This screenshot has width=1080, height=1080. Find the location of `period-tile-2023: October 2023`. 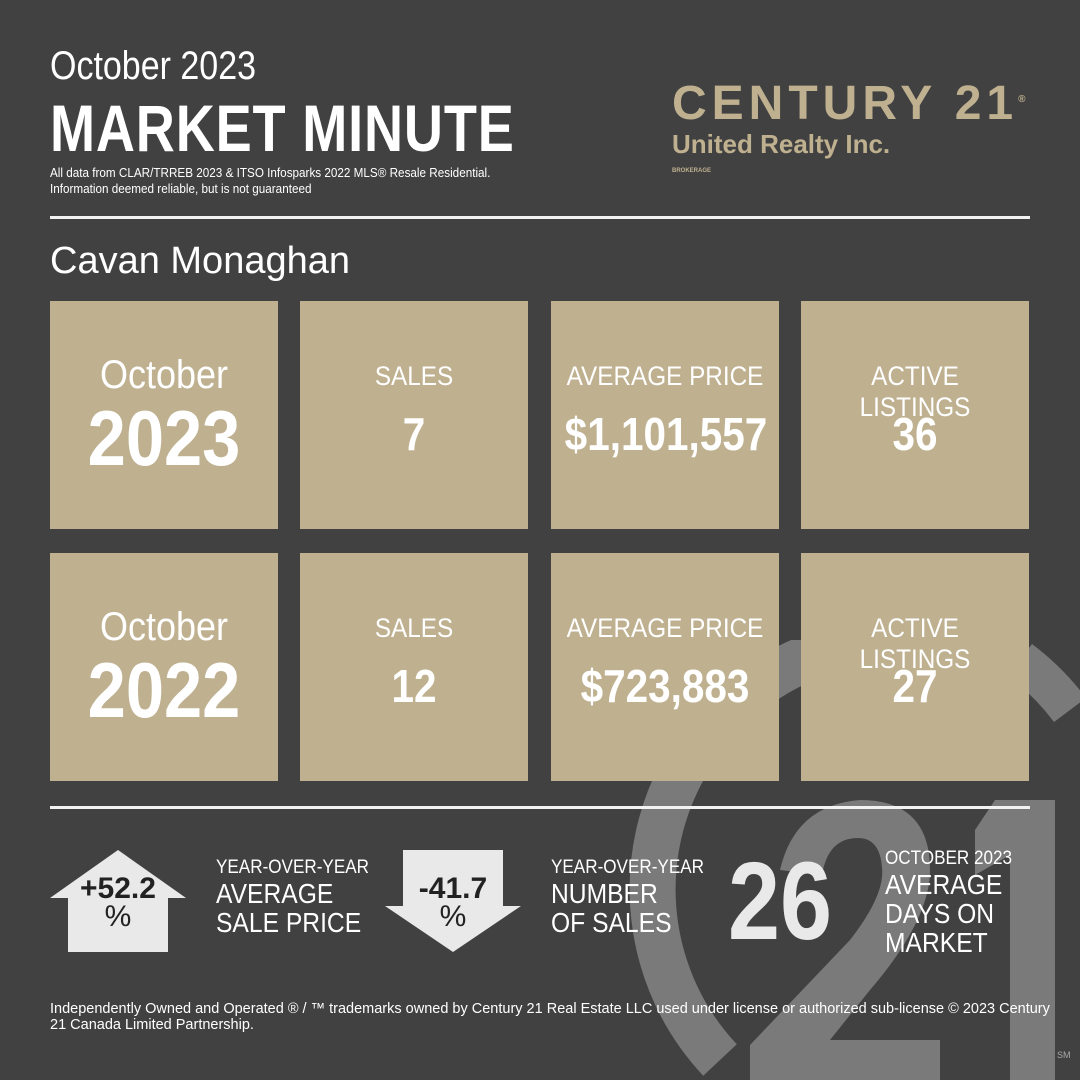

period-tile-2023: October 2023 is located at coordinates (164, 415).